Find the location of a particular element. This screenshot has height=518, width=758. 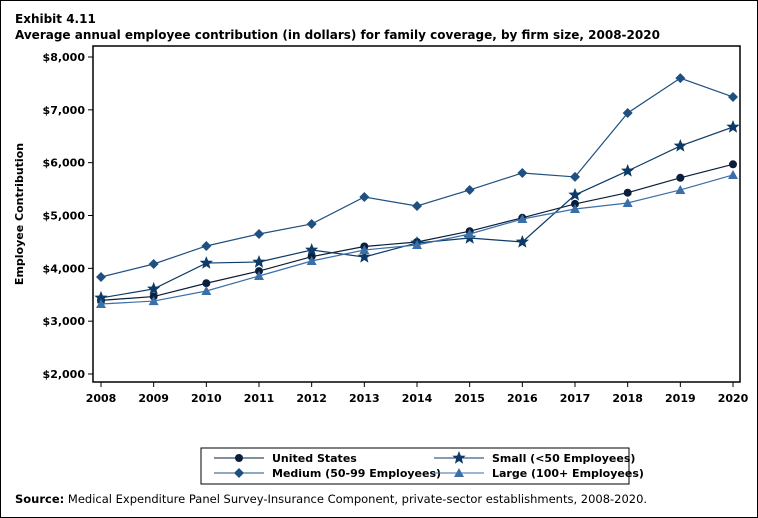

y-tick-label: $8,000 is located at coordinates (64, 57).